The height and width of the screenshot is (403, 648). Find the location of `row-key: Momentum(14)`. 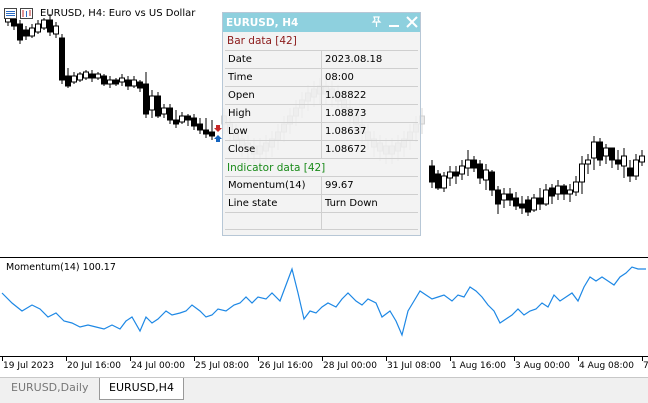

row-key: Momentum(14) is located at coordinates (273, 185).